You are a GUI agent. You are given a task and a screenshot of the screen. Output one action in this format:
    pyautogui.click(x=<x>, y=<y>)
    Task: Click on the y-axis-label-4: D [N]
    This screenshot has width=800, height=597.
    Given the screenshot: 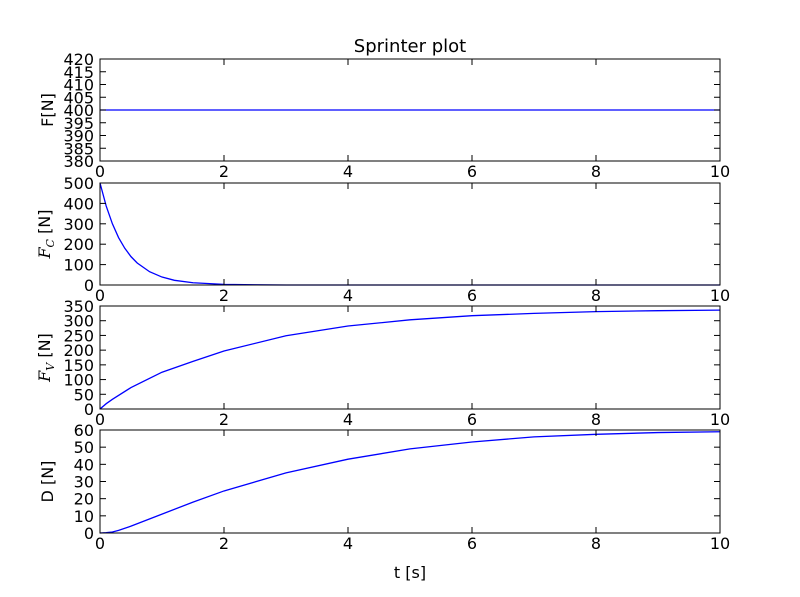 What is the action you would take?
    pyautogui.click(x=47, y=482)
    